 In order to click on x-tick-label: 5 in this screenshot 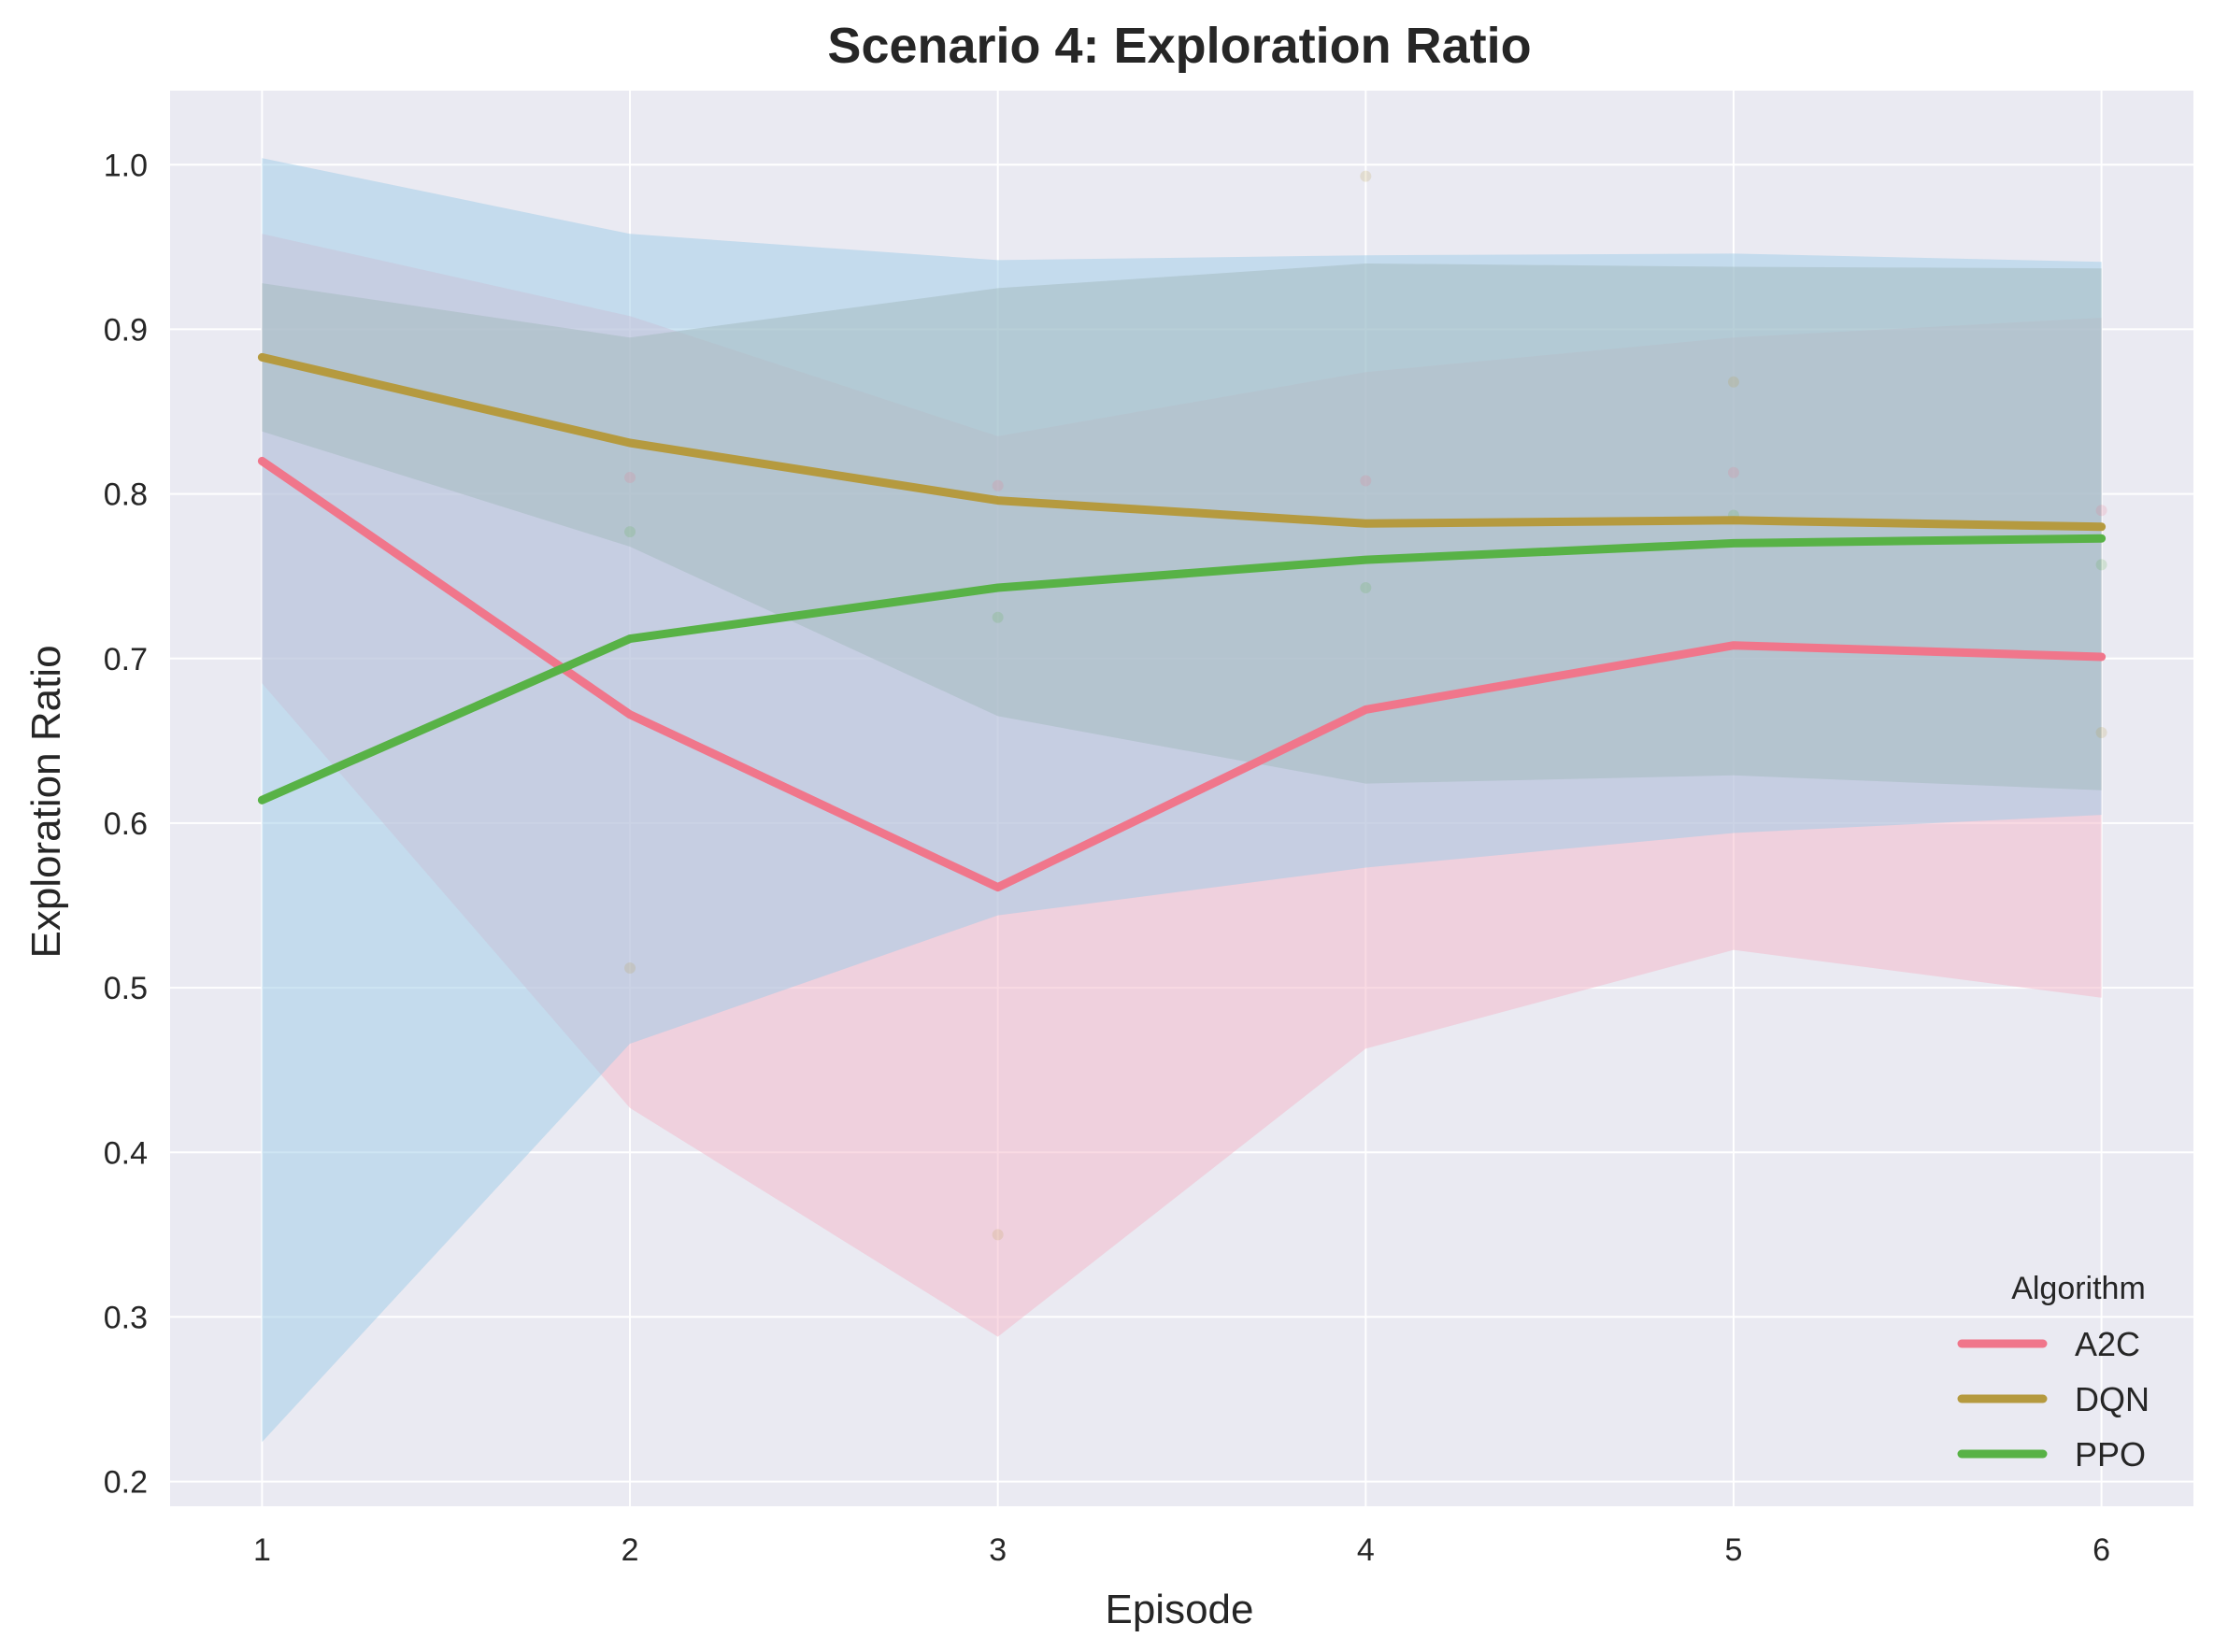, I will do `click(1733, 1550)`.